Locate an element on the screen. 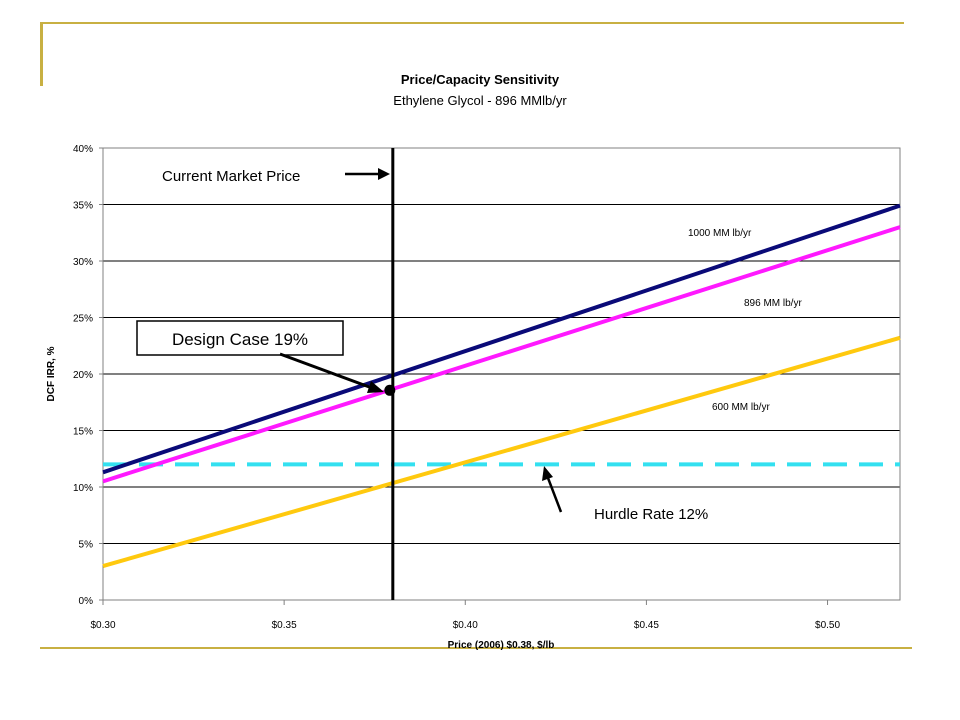 The height and width of the screenshot is (720, 960). y-tick-label: 15% is located at coordinates (83, 432).